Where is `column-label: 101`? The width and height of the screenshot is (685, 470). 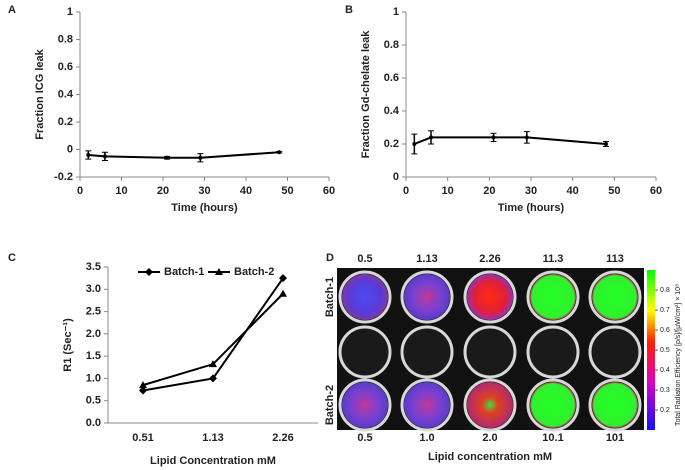 column-label: 101 is located at coordinates (615, 438).